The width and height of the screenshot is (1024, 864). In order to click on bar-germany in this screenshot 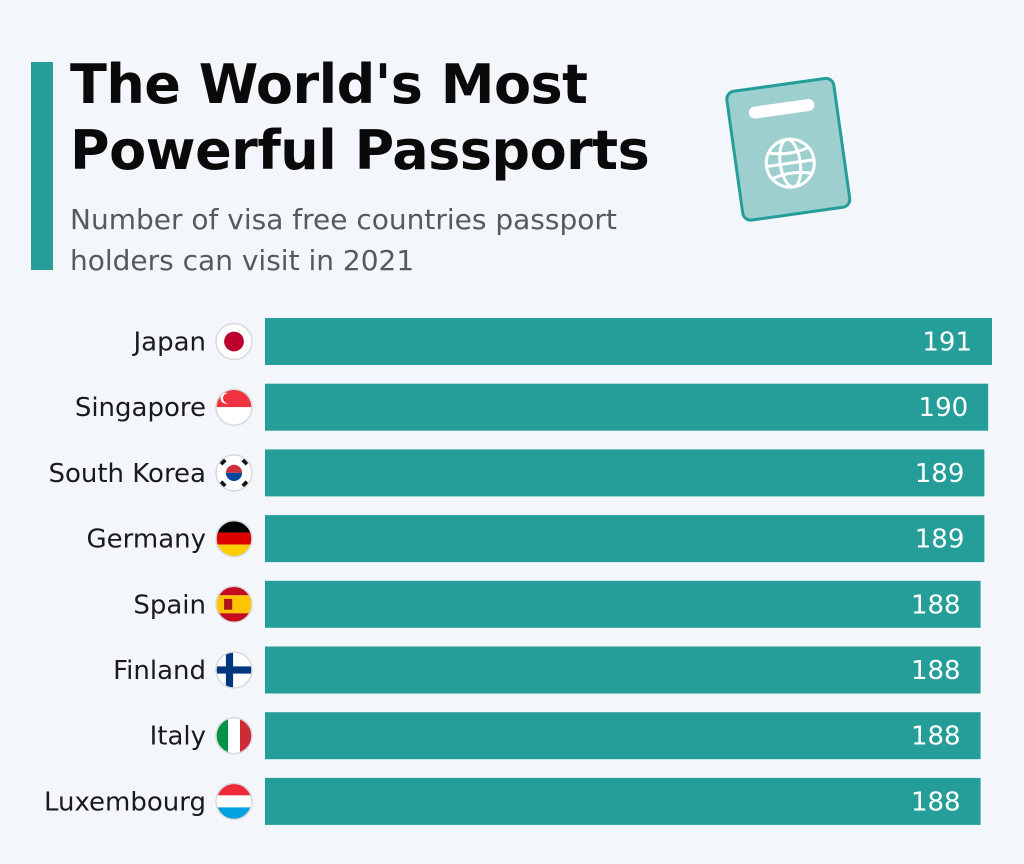, I will do `click(625, 539)`.